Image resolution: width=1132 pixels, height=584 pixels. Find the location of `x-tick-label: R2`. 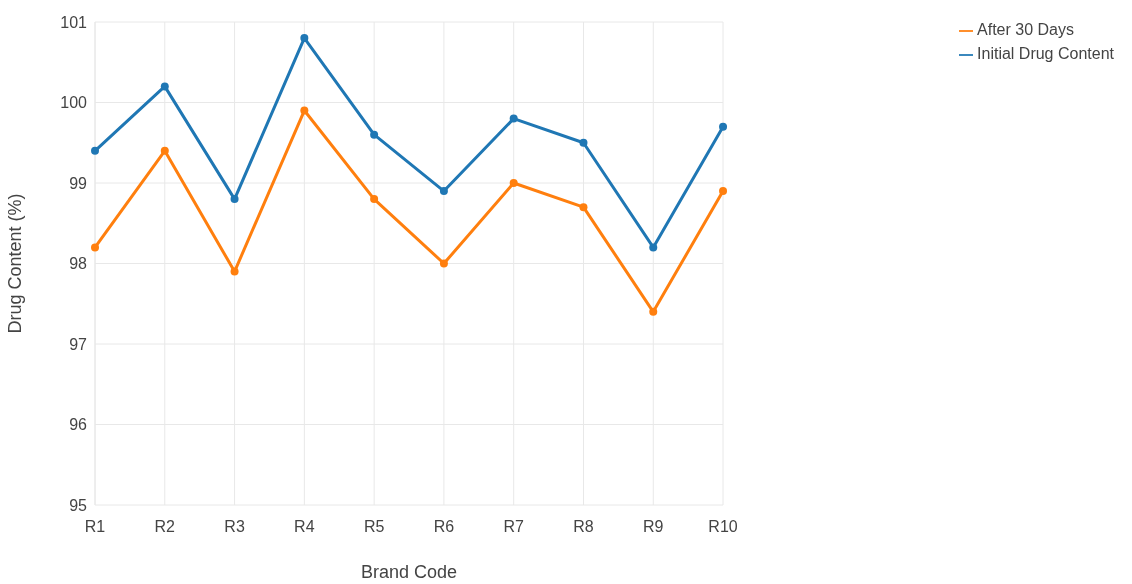

x-tick-label: R2 is located at coordinates (165, 527).